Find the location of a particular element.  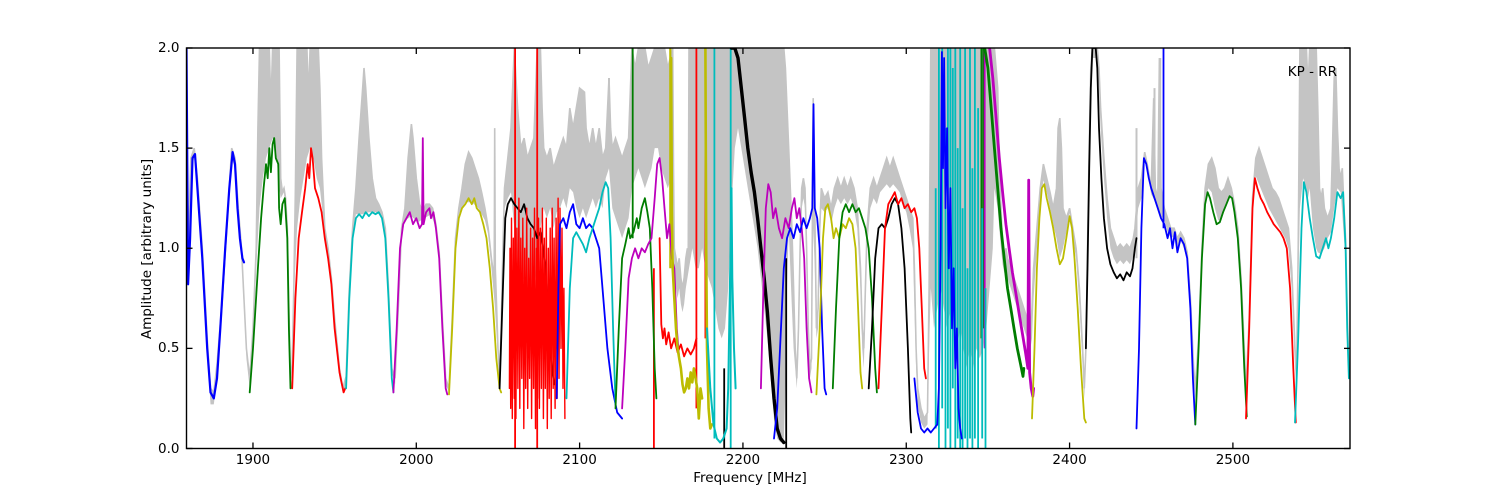

gray-spikes is located at coordinates (885, 158).